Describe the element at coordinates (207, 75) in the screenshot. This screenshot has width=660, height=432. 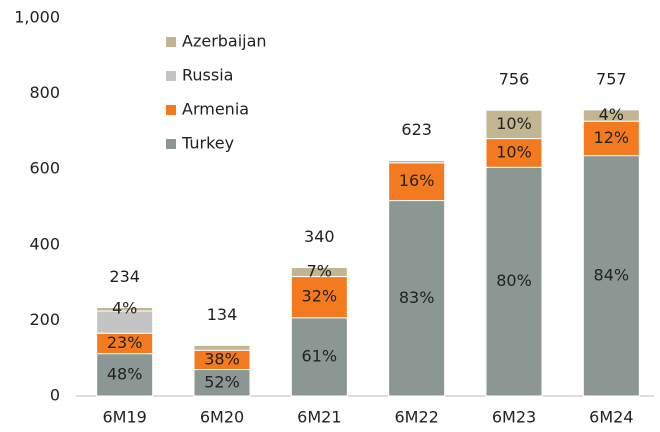
I see `legend-label: Russia` at that location.